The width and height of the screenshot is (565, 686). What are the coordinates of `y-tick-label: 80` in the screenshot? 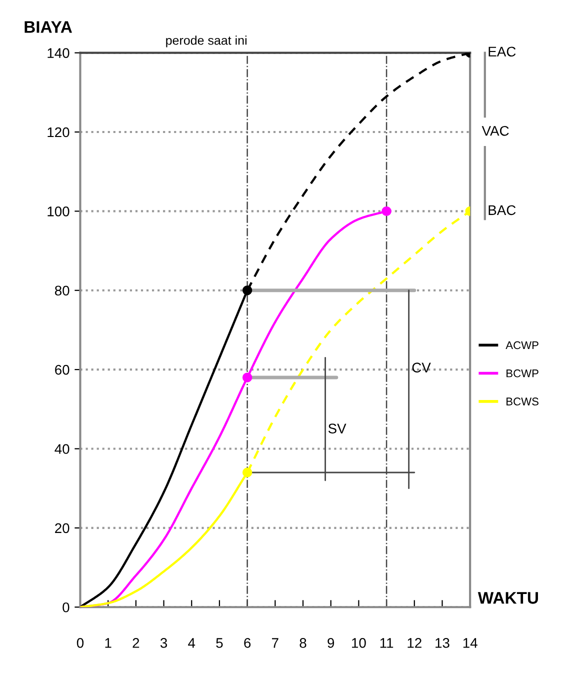 It's located at (62, 291).